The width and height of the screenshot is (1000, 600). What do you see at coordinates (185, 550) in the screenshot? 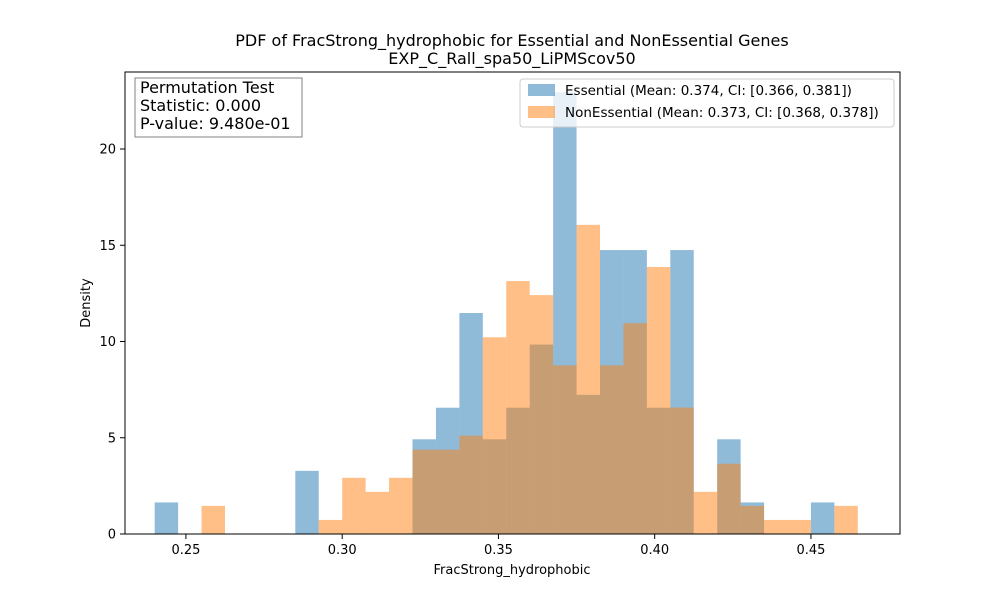
I see `x-tick-label: 0.25` at bounding box center [185, 550].